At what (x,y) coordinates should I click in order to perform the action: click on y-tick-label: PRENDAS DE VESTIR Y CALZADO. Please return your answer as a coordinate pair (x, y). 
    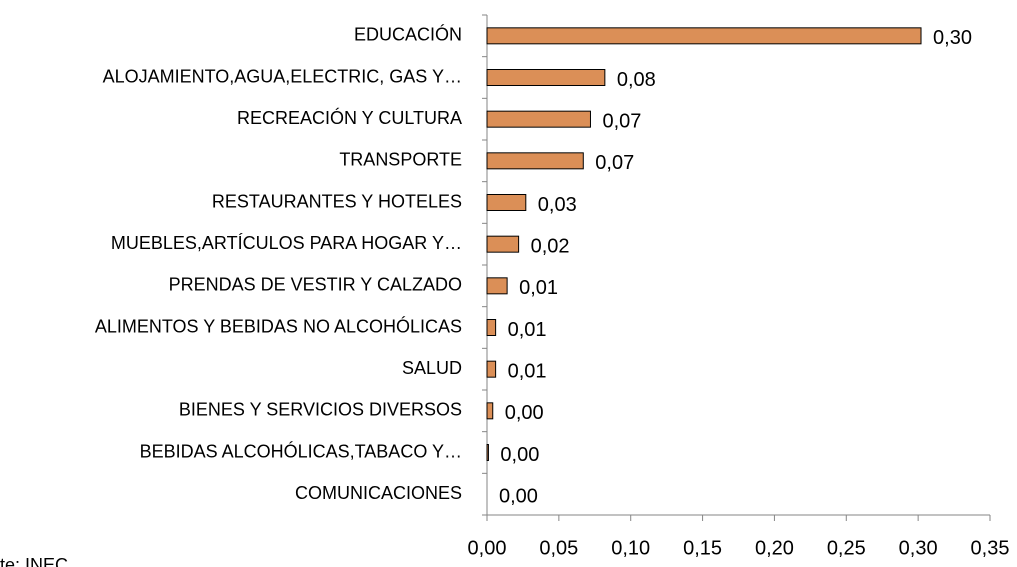
    Looking at the image, I should click on (315, 285).